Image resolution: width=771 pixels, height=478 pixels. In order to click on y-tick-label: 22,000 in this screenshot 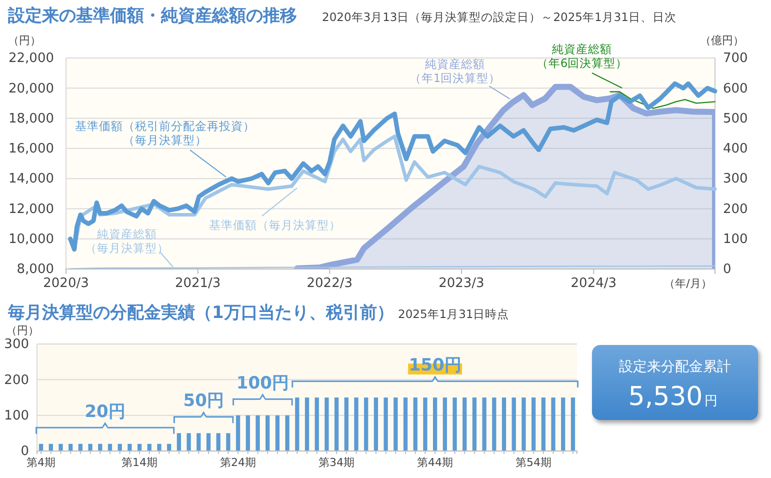, I will do `click(31, 58)`.